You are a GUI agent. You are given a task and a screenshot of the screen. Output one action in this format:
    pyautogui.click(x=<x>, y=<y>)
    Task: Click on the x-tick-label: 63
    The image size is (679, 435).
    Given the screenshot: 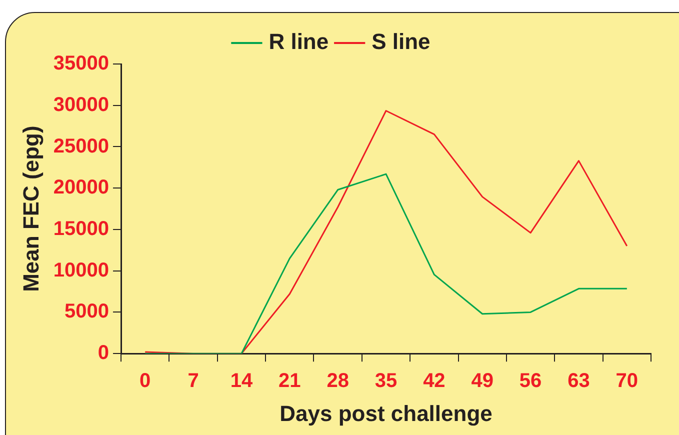 What is the action you would take?
    pyautogui.click(x=579, y=381)
    